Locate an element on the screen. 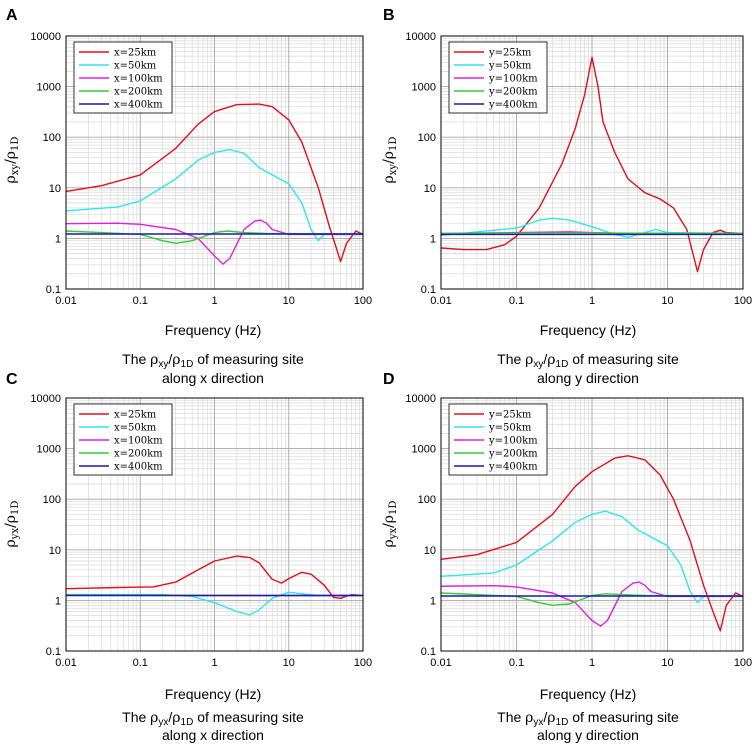 This screenshot has width=754, height=744. panel-letter-c: C is located at coordinates (12, 379).